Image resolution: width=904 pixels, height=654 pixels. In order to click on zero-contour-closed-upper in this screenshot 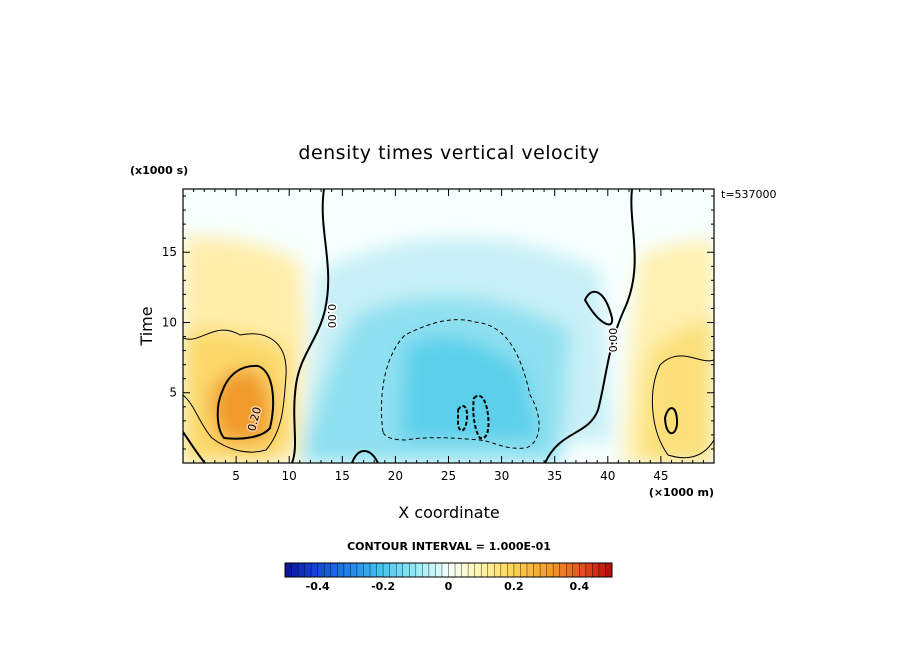, I will do `click(598, 308)`.